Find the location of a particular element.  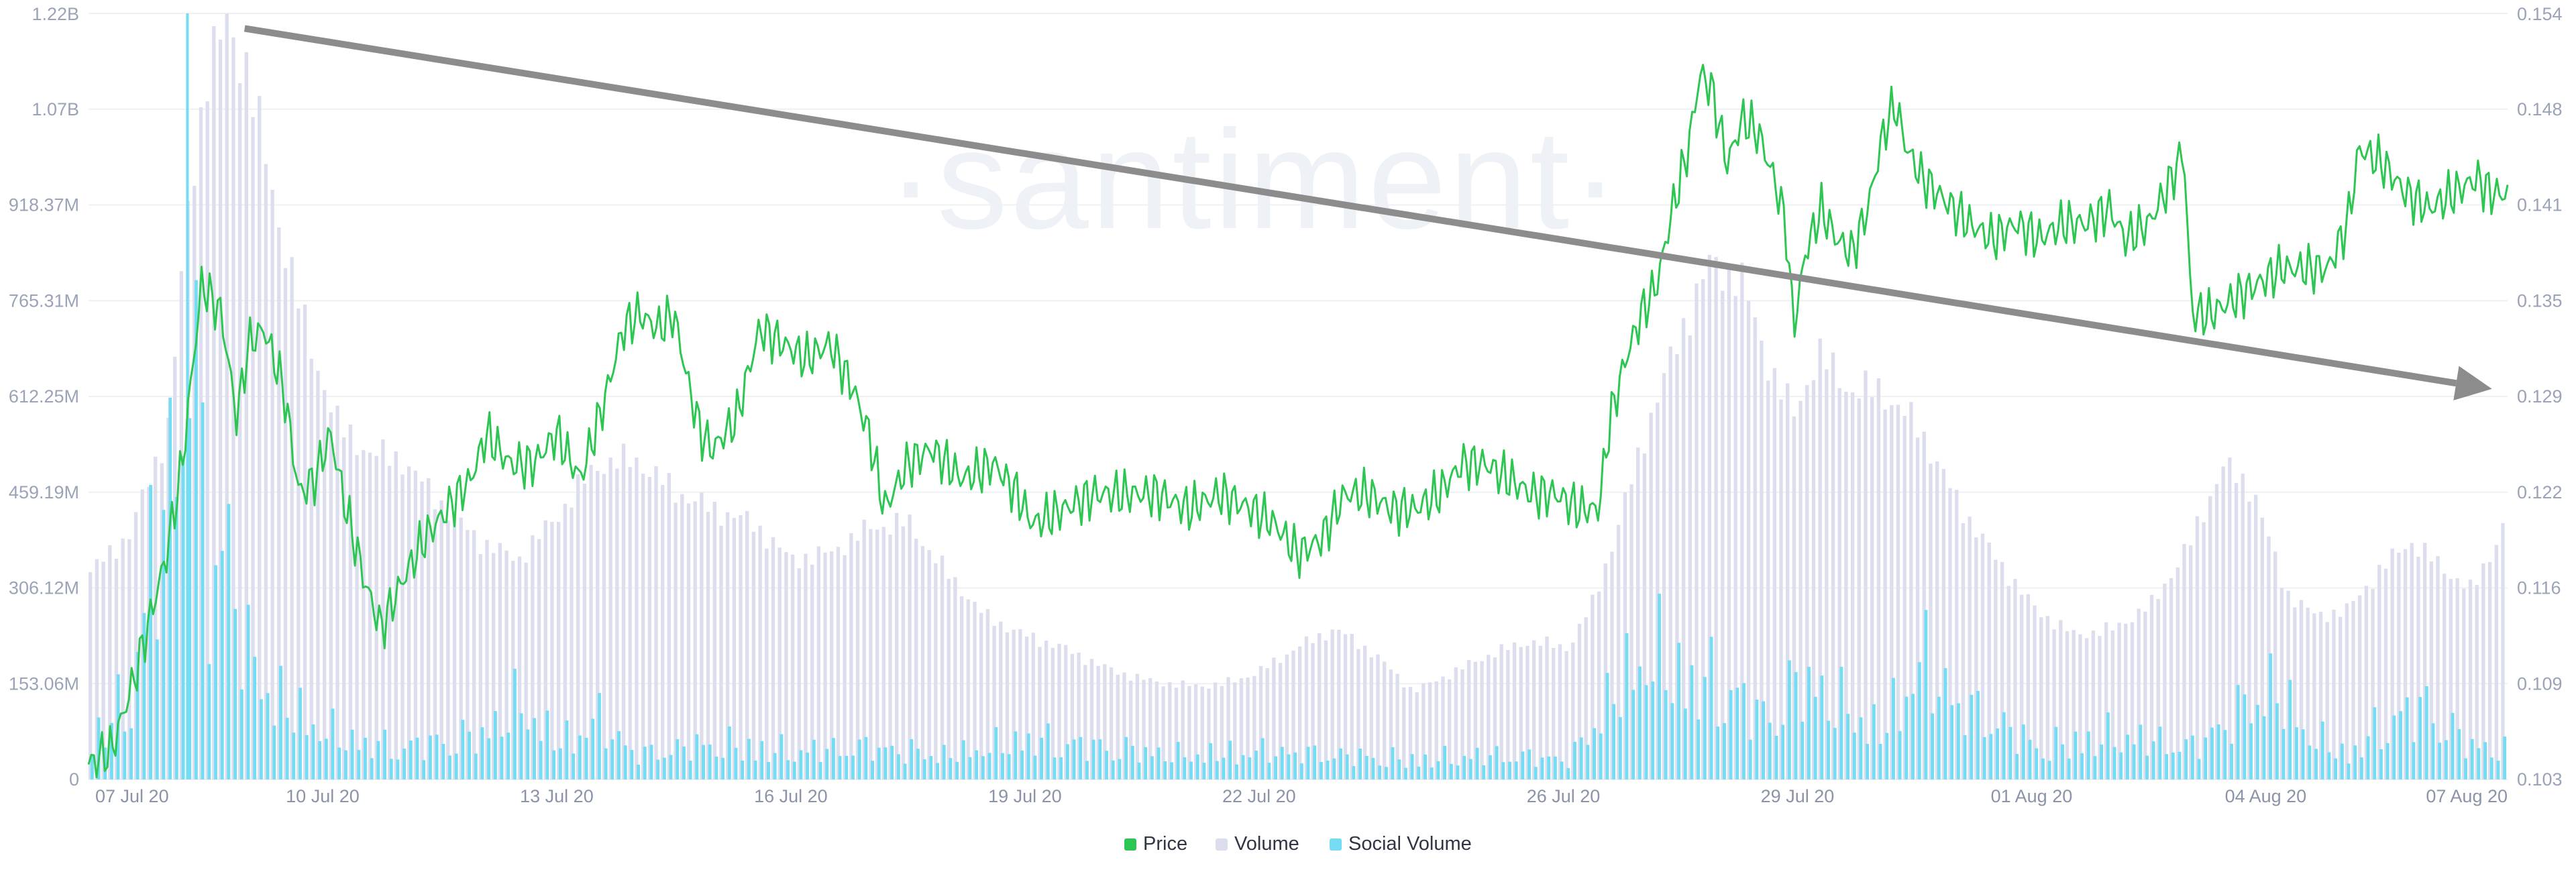

x-tick-label: 16 Jul 20 is located at coordinates (791, 796).